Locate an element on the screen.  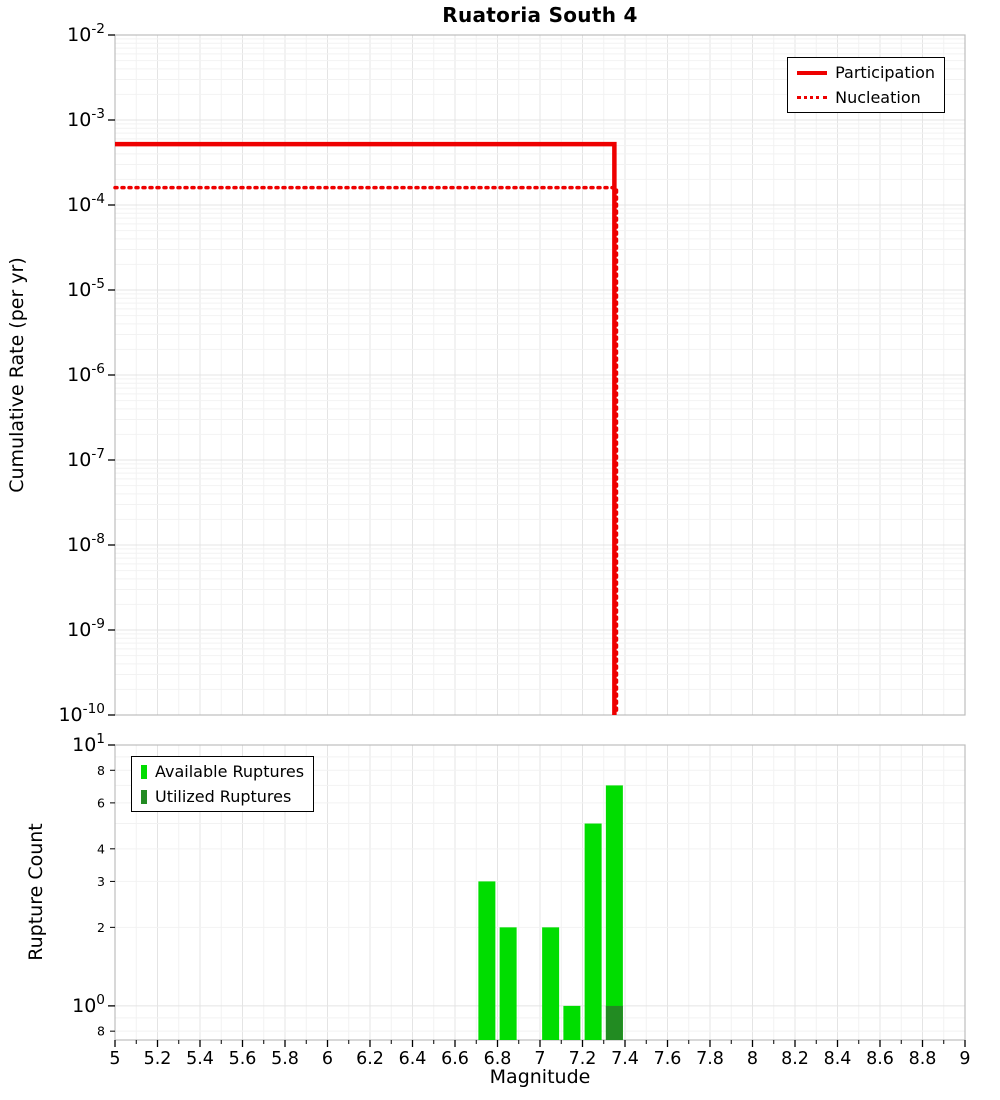
svg-text: 7.6 is located at coordinates (668, 1059).